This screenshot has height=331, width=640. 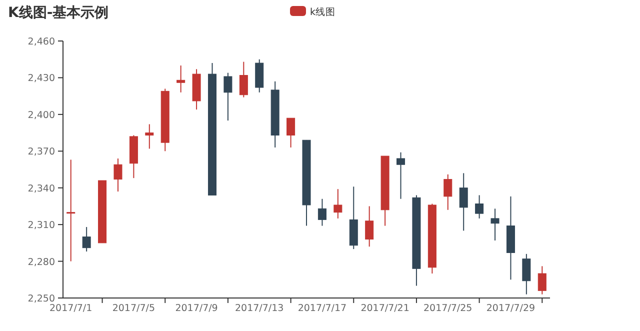 What do you see at coordinates (134, 308) in the screenshot?
I see `x-tick-label: 2017/7/5` at bounding box center [134, 308].